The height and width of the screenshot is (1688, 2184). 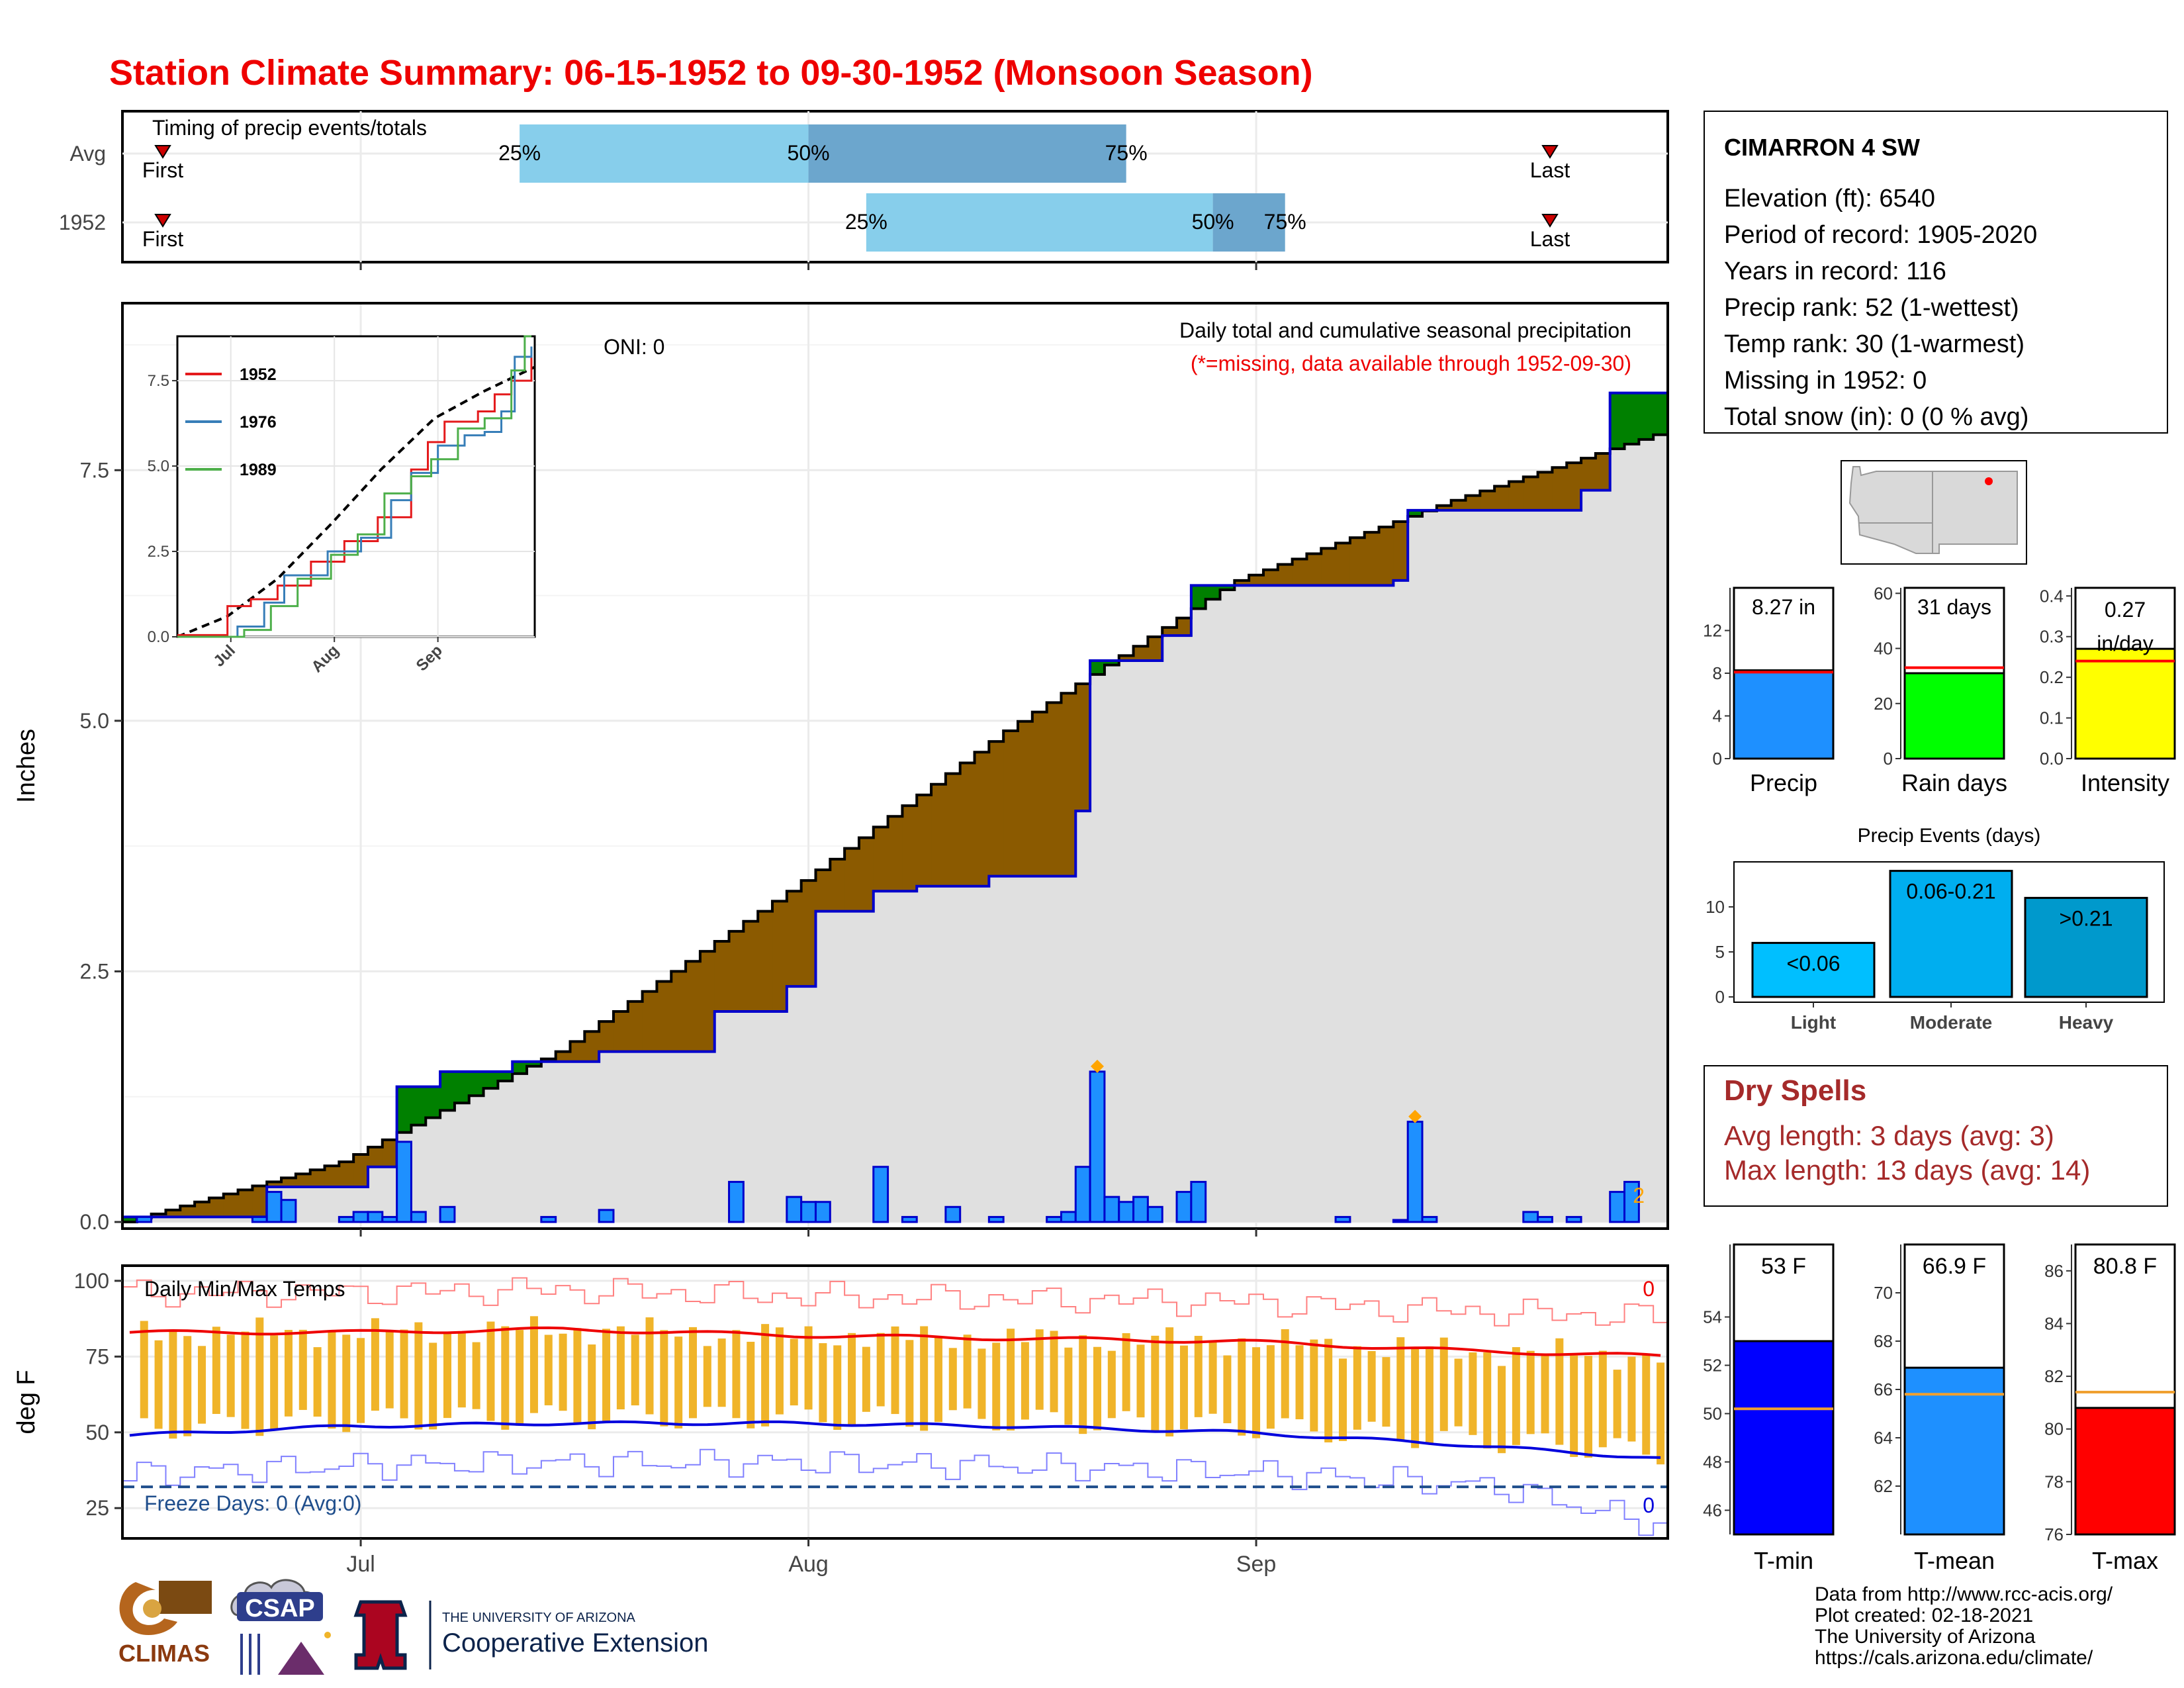 What do you see at coordinates (2054, 1429) in the screenshot?
I see `temp-bar-tick-label: 80` at bounding box center [2054, 1429].